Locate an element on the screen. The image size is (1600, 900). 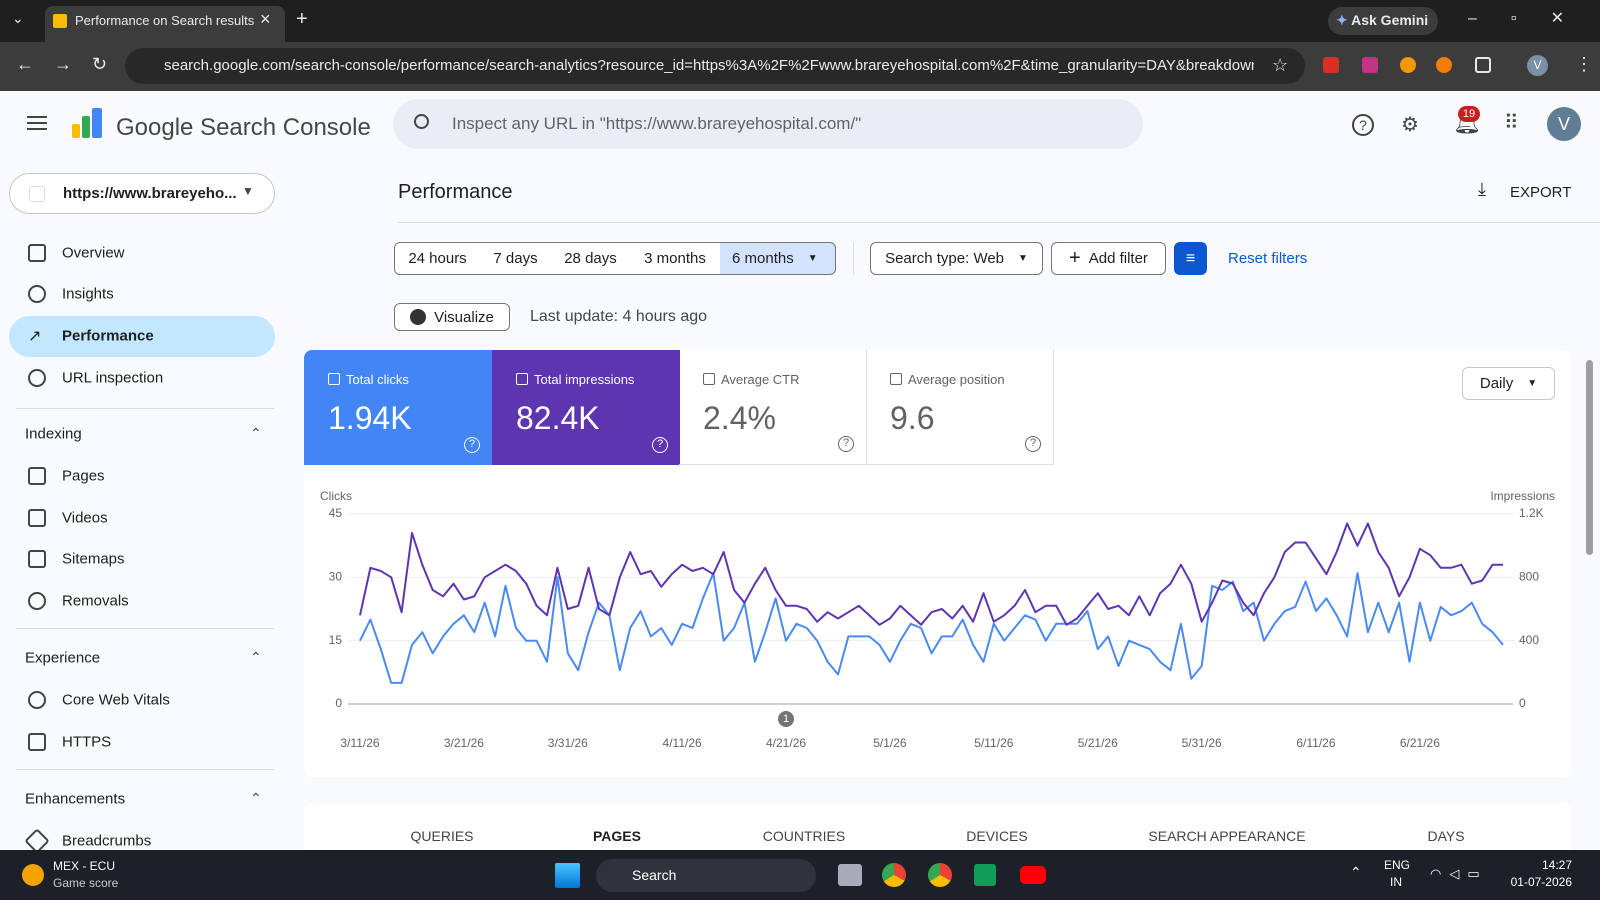
search-type-label: Search type: Web is located at coordinates (945, 258).